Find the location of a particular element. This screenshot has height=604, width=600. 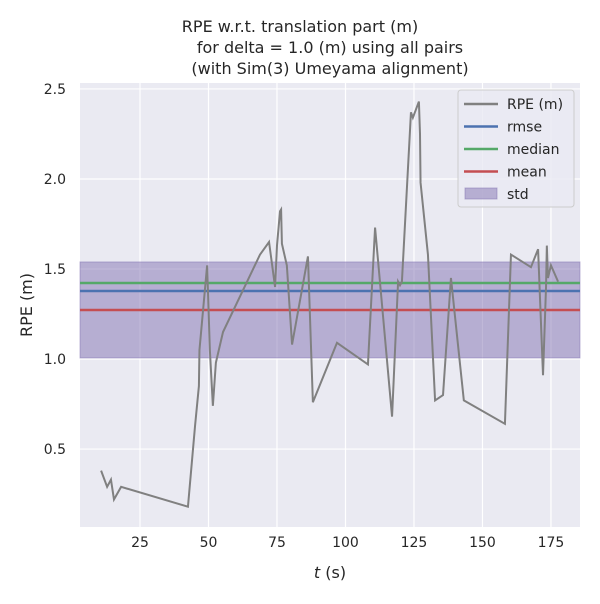

x-tick-label: 50 is located at coordinates (209, 543).